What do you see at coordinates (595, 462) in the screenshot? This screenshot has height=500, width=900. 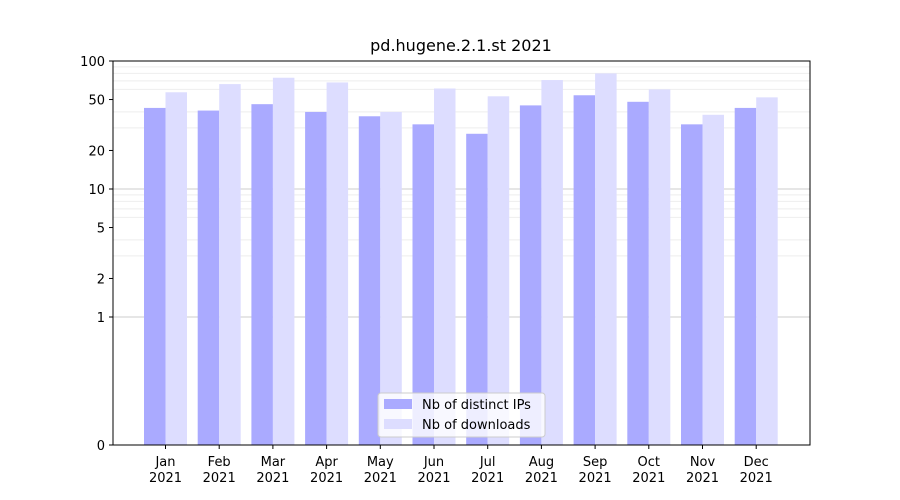 I see `x-tick-label-month: Sep` at bounding box center [595, 462].